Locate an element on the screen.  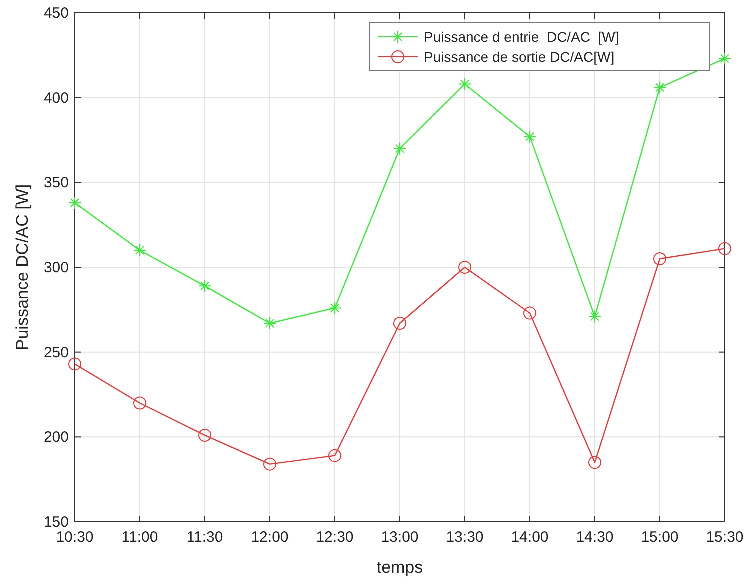
legend-label: Puissance d entrie DC/AC [W] is located at coordinates (522, 37).